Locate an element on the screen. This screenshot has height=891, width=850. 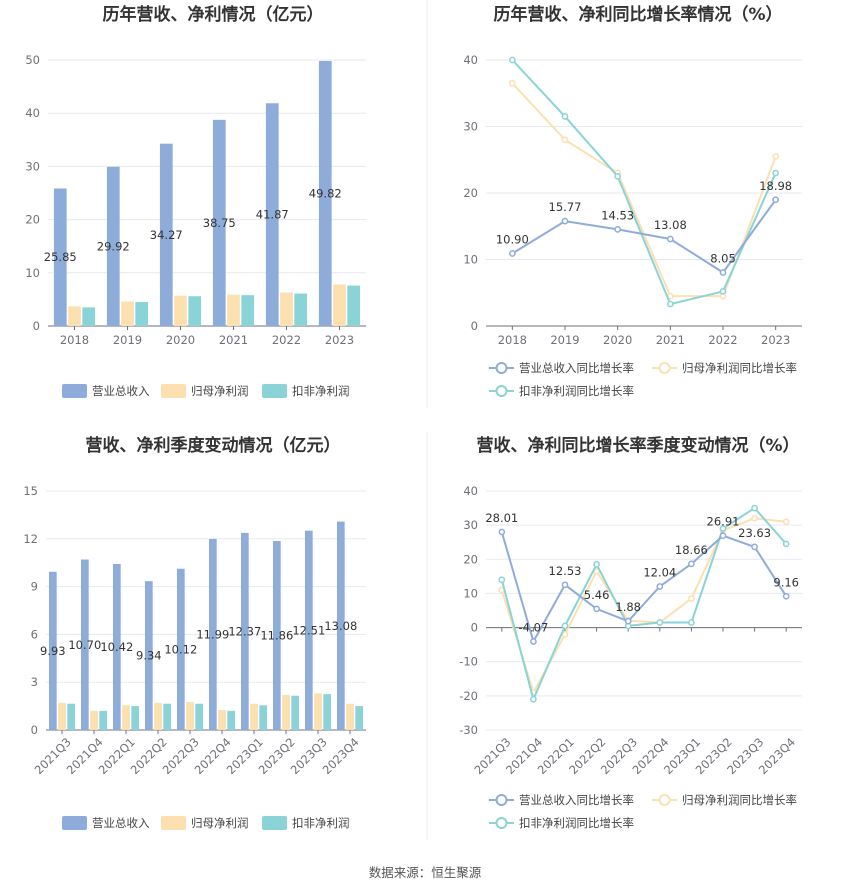
line-deducted-profit-growth is located at coordinates (643, 604).